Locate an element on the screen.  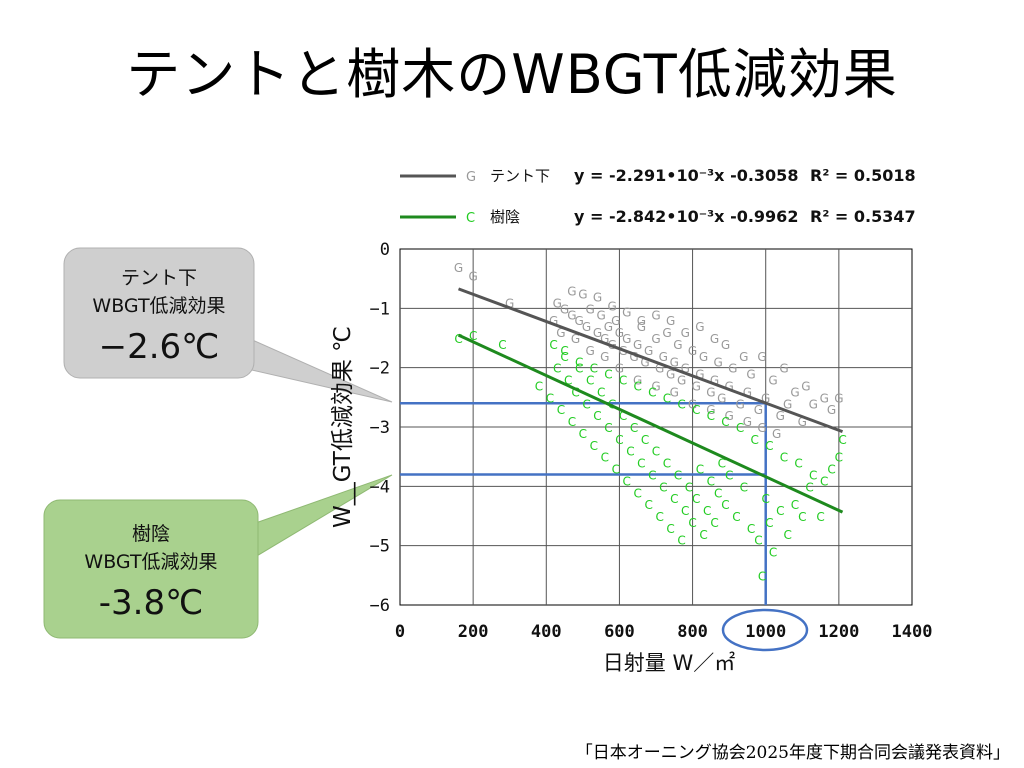
callout-line1: 樹陰 is located at coordinates (151, 534).